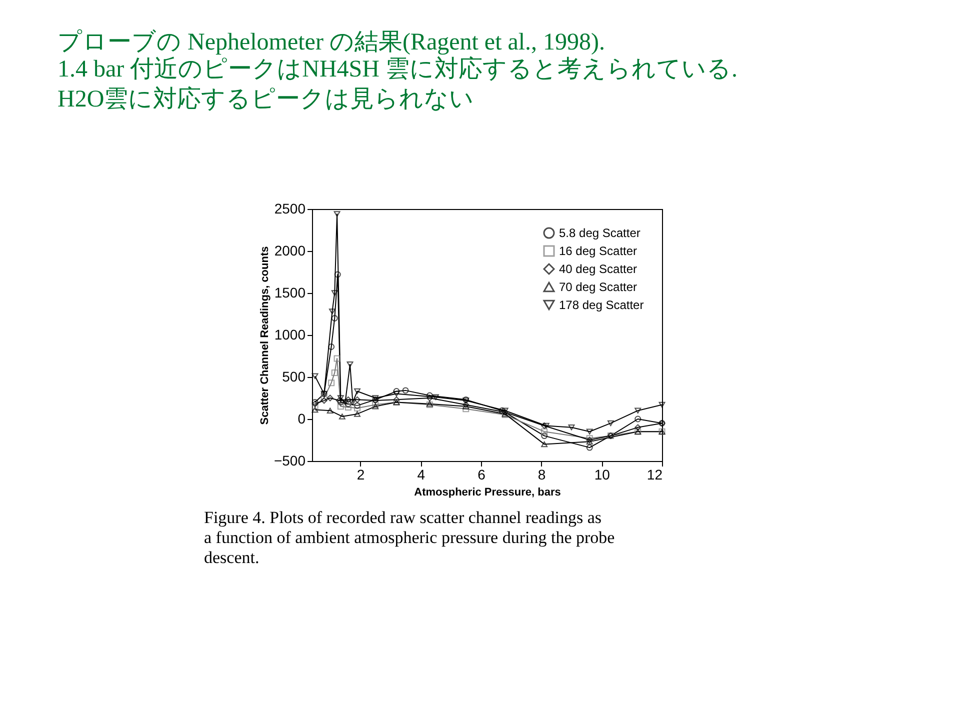 This screenshot has width=960, height=720. What do you see at coordinates (290, 334) in the screenshot?
I see `y-tick-label: 1000` at bounding box center [290, 334].